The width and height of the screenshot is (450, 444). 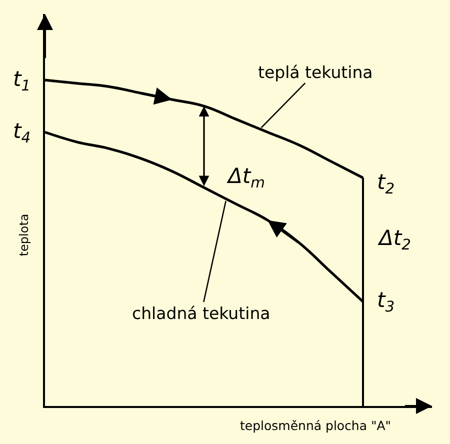 What do you see at coordinates (315, 72) in the screenshot?
I see `text: teplá tekutina` at bounding box center [315, 72].